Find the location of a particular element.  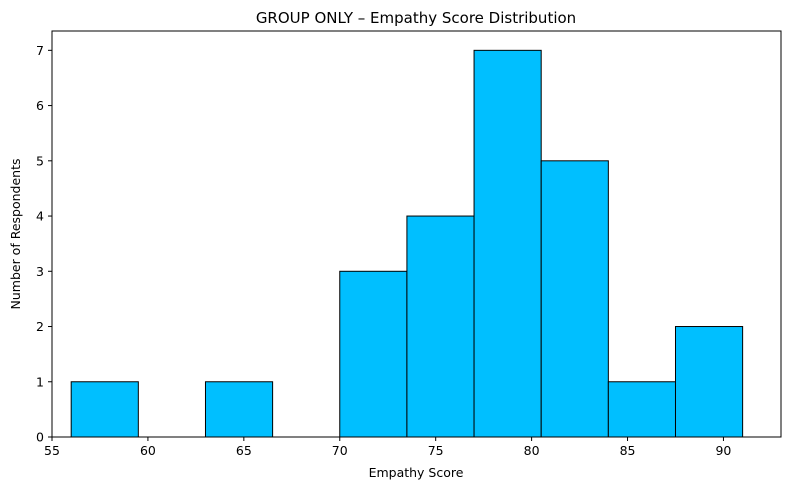

y-tick-label: 4 is located at coordinates (40, 216).